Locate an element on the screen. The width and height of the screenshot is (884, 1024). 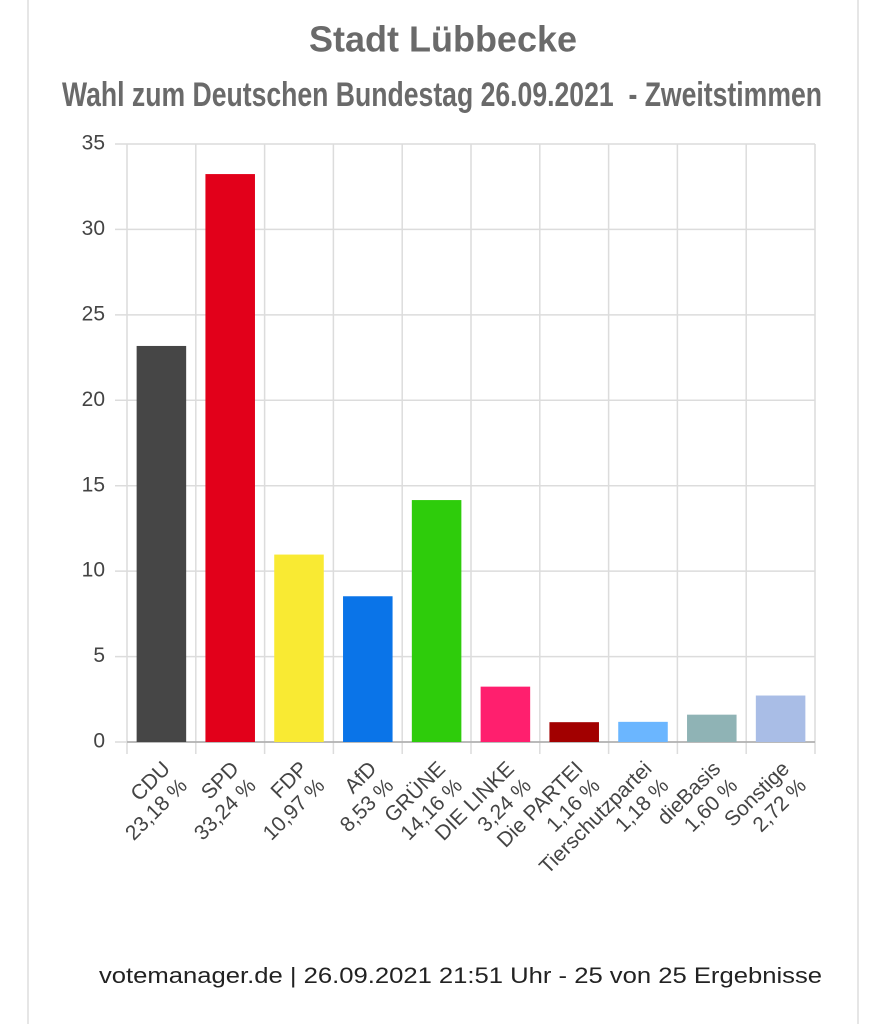
y-tick-label: 35 is located at coordinates (93, 143).